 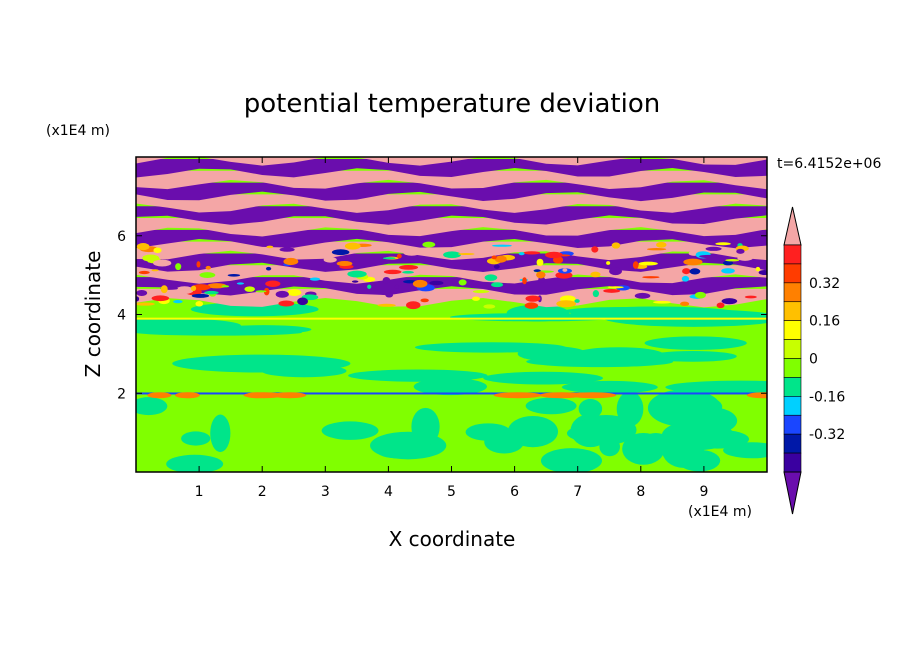 I want to click on y-tick-label: 6, so click(x=121, y=237).